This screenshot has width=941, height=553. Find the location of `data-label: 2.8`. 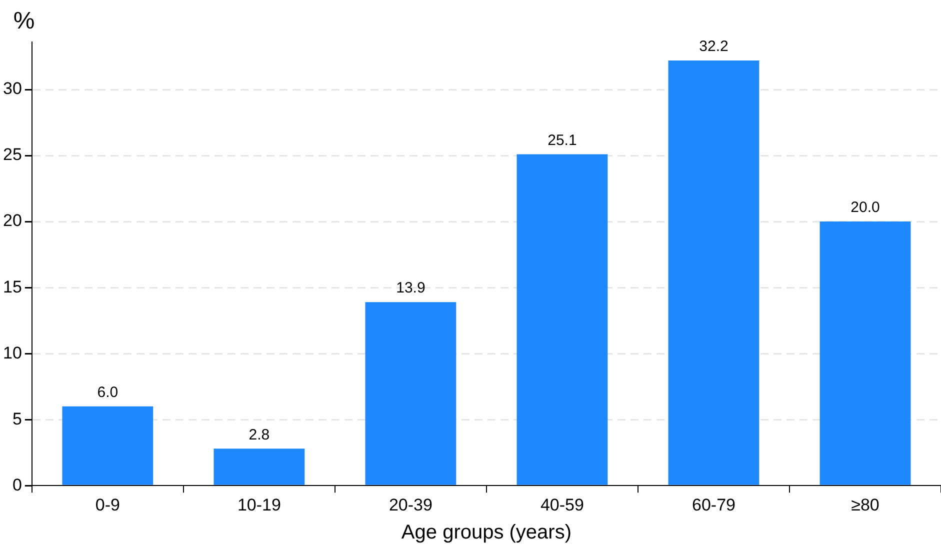

data-label: 2.8 is located at coordinates (259, 435).